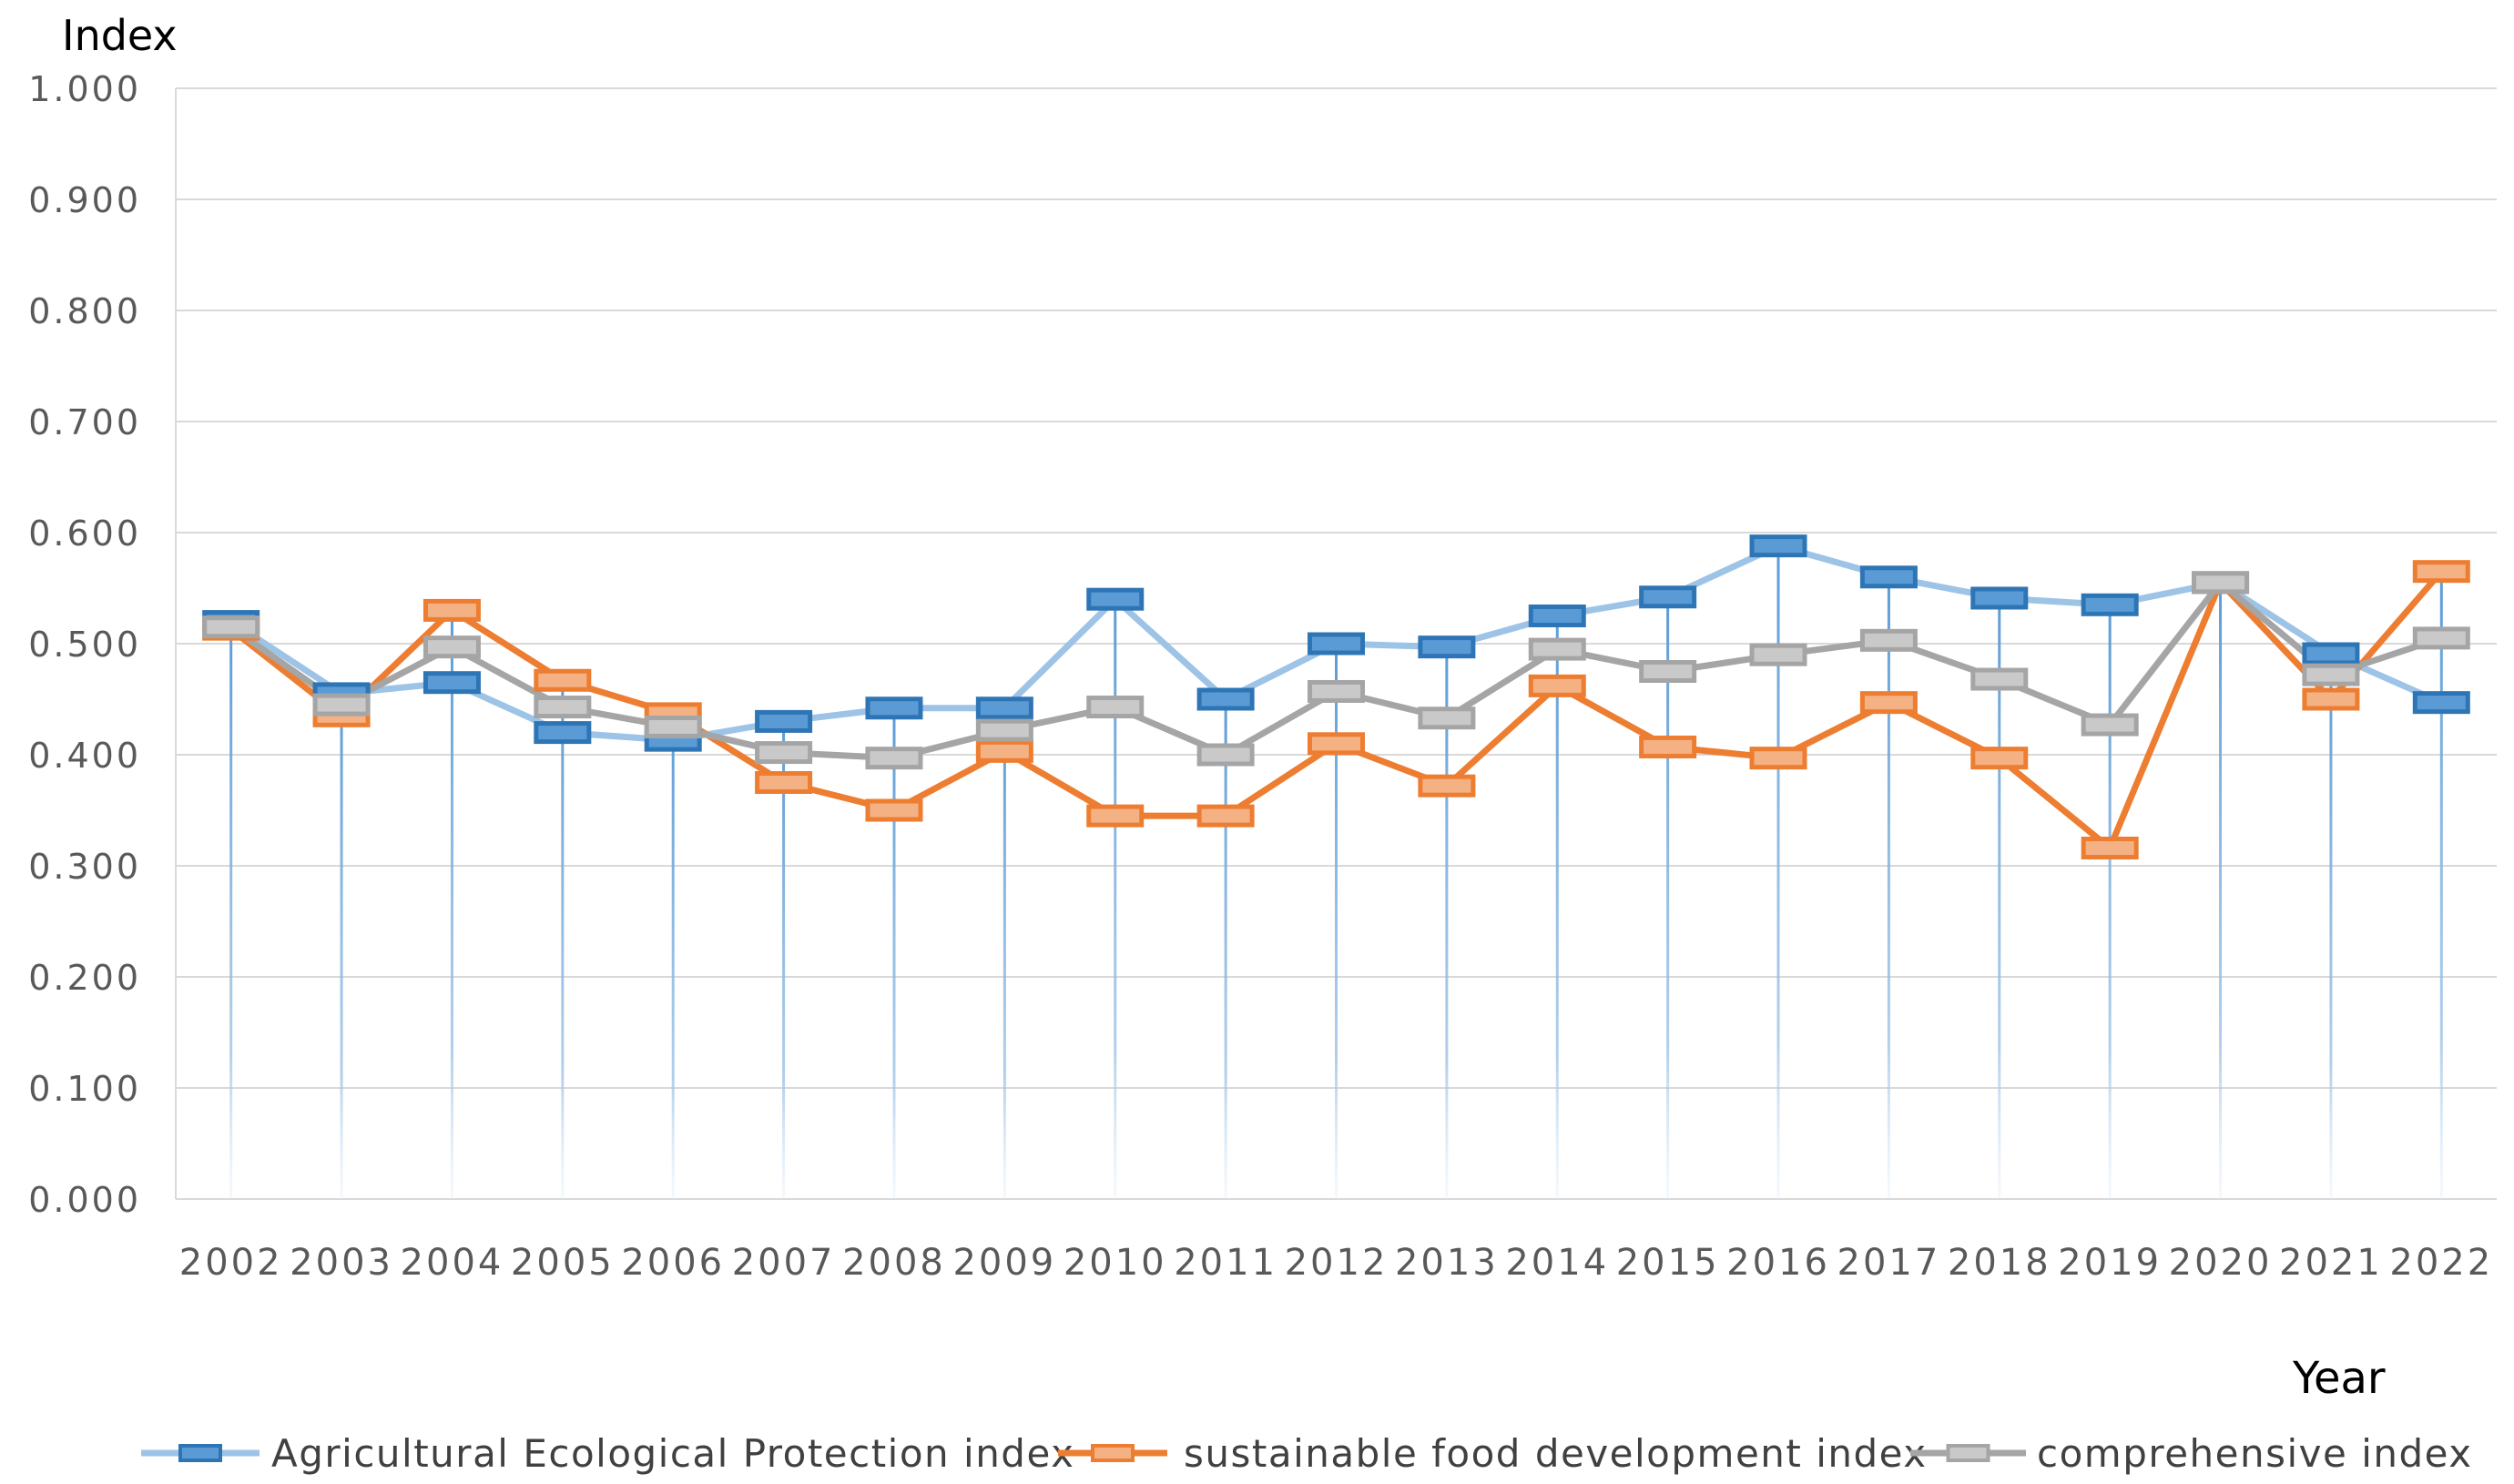  Describe the element at coordinates (672, 1453) in the screenshot. I see `legend-label: Agricultural Ecological Protection index` at that location.